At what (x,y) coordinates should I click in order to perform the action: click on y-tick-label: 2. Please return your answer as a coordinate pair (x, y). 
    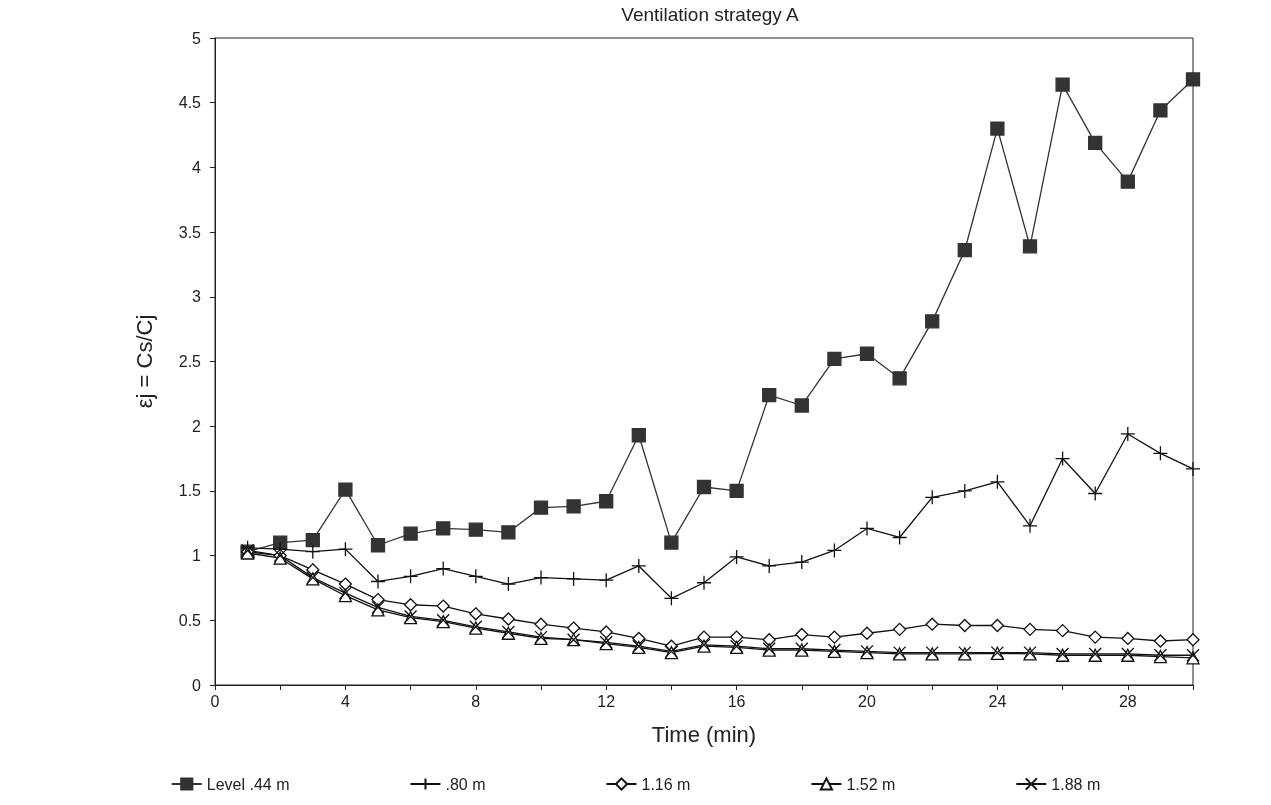
    Looking at the image, I should click on (197, 426).